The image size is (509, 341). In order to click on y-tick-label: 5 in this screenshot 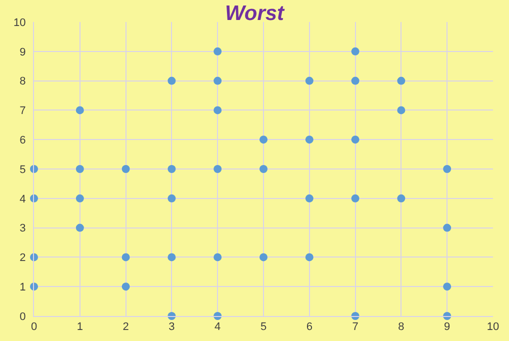, I will do `click(23, 170)`.